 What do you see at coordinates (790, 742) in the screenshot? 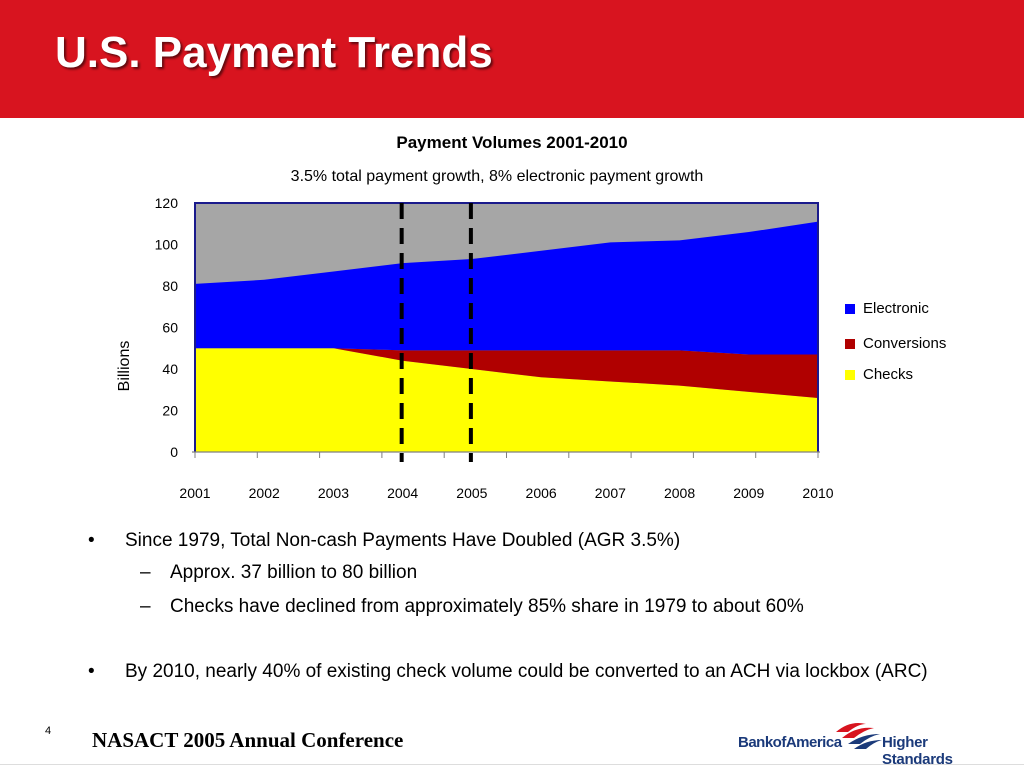
I see `logo-brand-text: BankofAmerica` at bounding box center [790, 742].